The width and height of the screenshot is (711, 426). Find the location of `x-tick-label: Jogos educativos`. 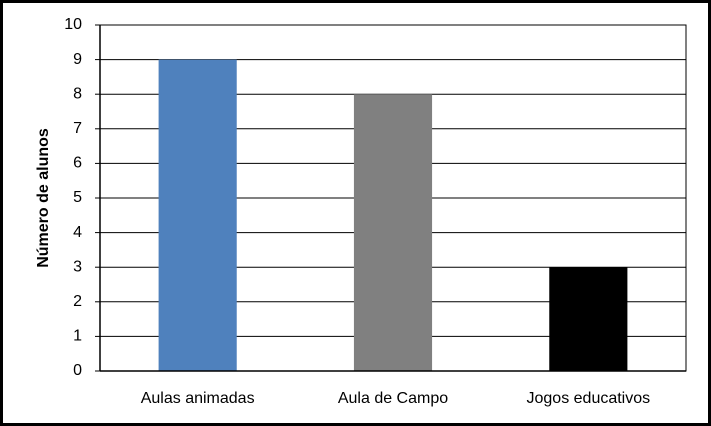

x-tick-label: Jogos educativos is located at coordinates (589, 398).